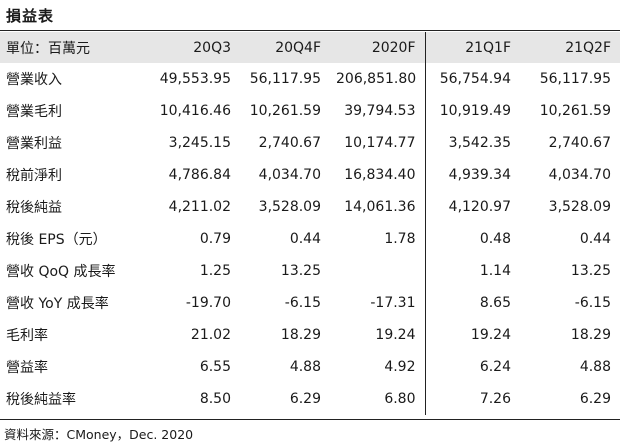 Image resolution: width=620 pixels, height=444 pixels. I want to click on header-cell-21q1f: 21Q1F, so click(472, 47).